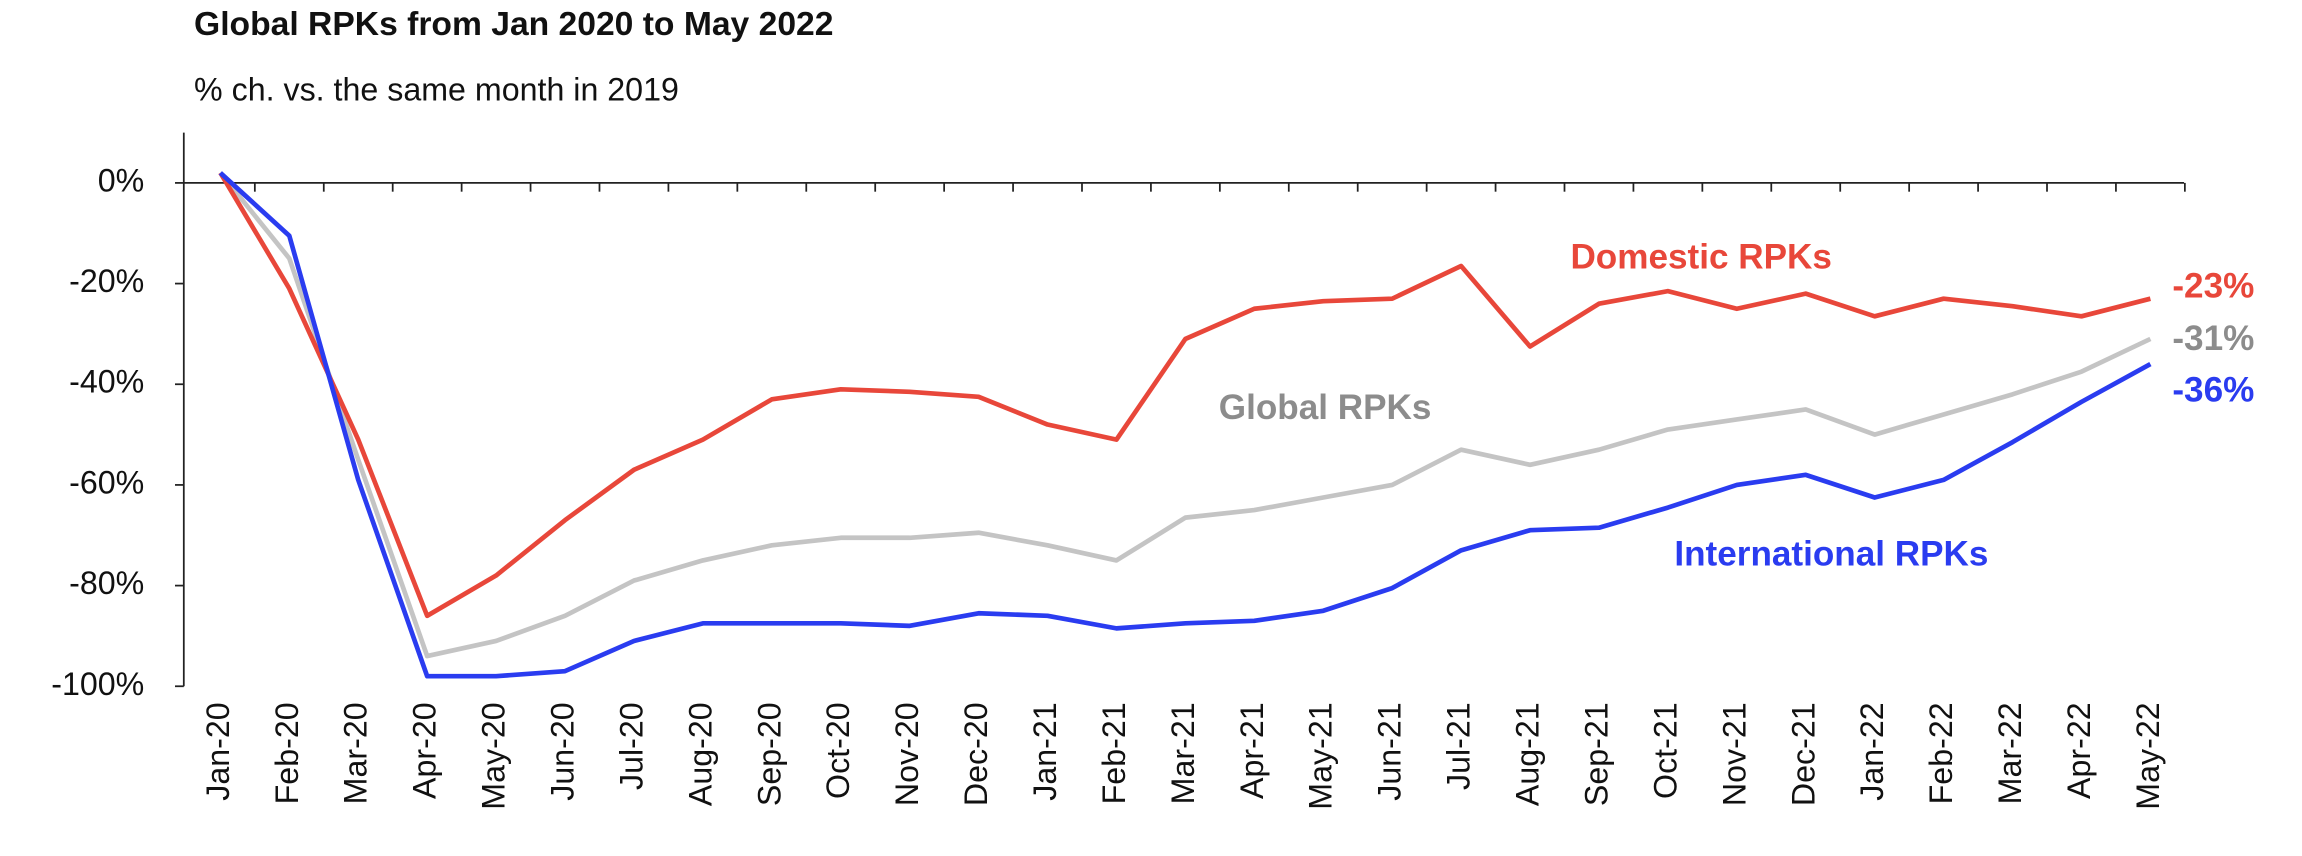  Describe the element at coordinates (1872, 751) in the screenshot. I see `x-tick-label: Jan-22` at that location.